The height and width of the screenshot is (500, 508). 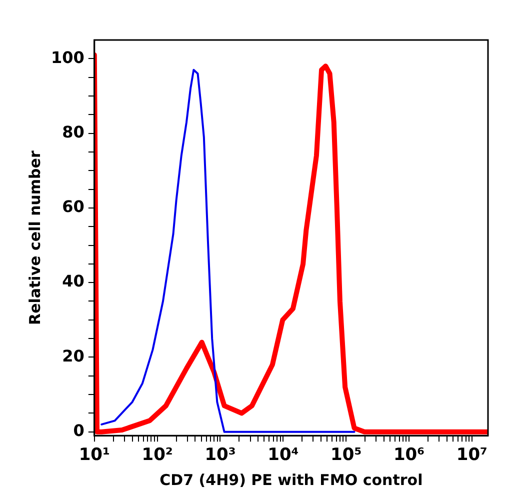 What do you see at coordinates (283, 455) in the screenshot?
I see `x-tick-label: 10⁴` at bounding box center [283, 455].